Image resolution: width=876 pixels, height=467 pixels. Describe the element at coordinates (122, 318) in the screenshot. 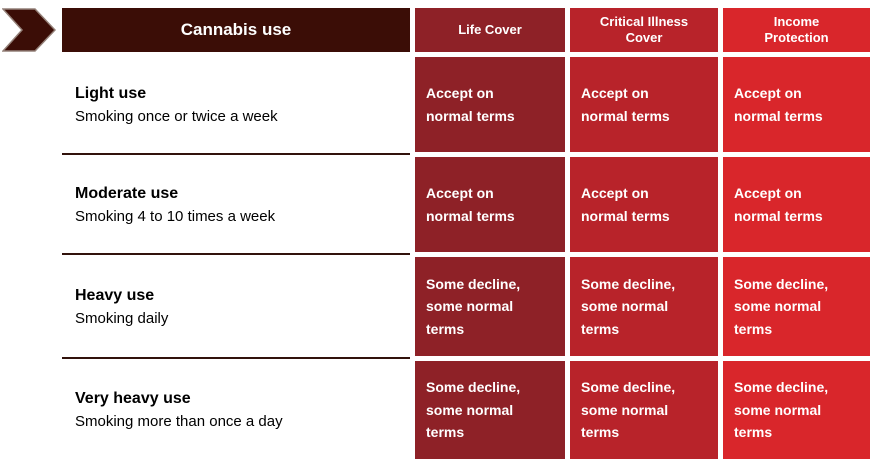

I see `row-description: Smoking daily` at that location.